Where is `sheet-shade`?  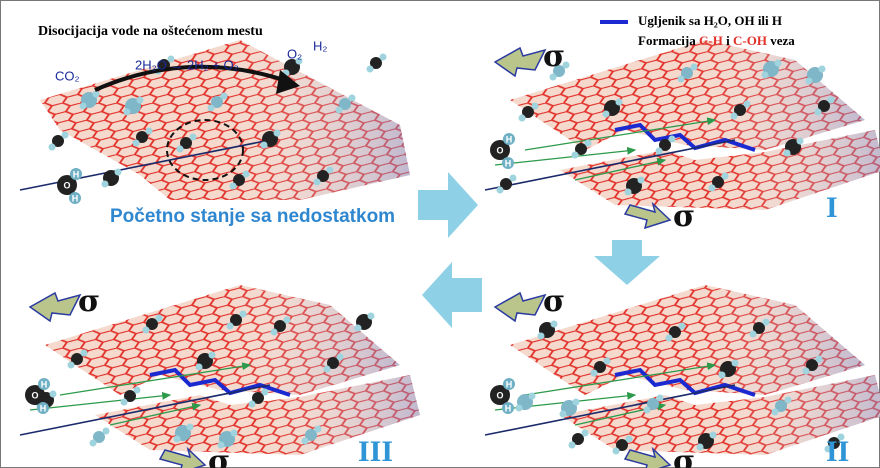
sheet-shade is located at coordinates (225, 120).